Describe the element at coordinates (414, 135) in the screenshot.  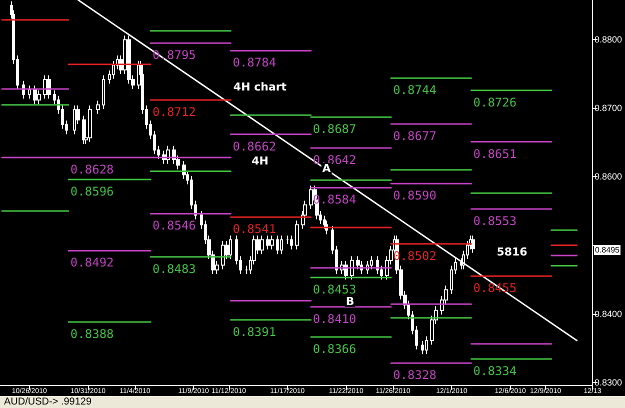
I see `data-label: 0.8677` at that location.